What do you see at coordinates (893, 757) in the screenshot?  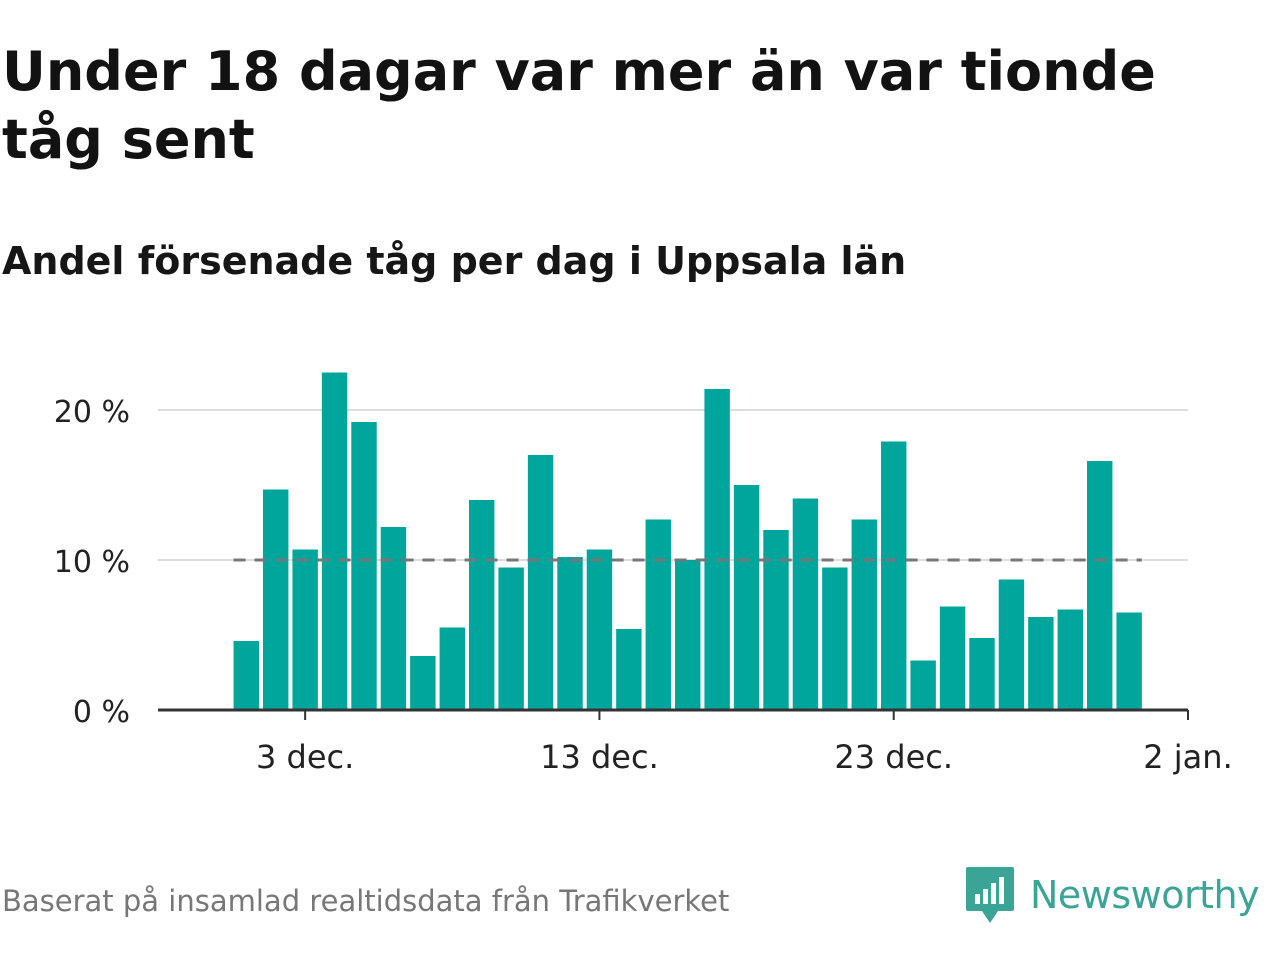 I see `x-tick-label: 23 dec.` at bounding box center [893, 757].